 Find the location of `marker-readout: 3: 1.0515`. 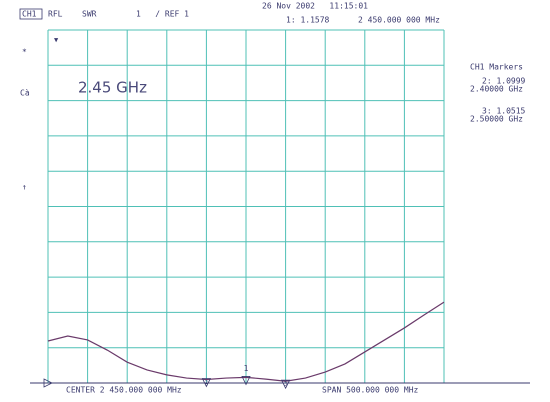

marker-readout: 3: 1.0515 is located at coordinates (504, 111).